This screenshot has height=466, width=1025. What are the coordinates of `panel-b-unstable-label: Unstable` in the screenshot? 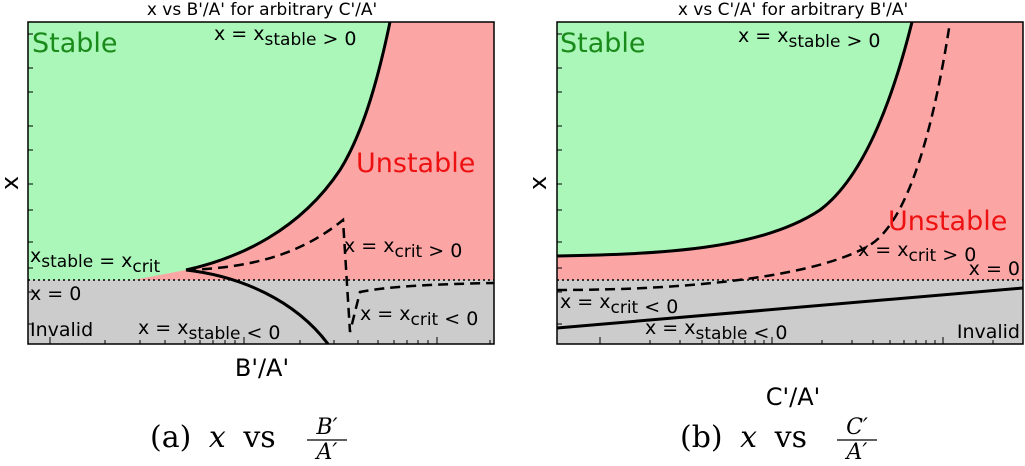 It's located at (947, 221).